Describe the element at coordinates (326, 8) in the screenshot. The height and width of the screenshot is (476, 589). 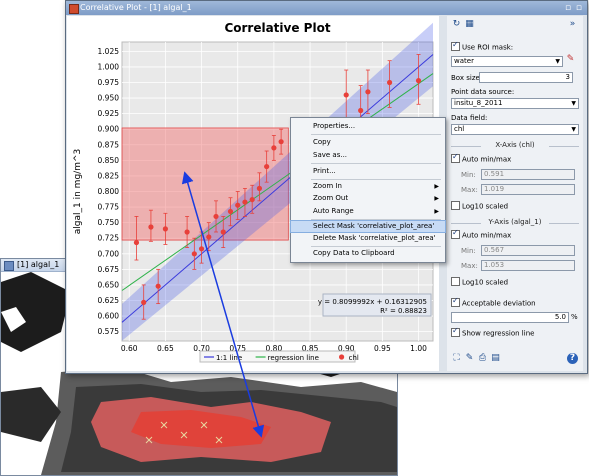
I see `window-titlebar: Correlative Plot - [1] algal_1 ▫ ▫` at that location.